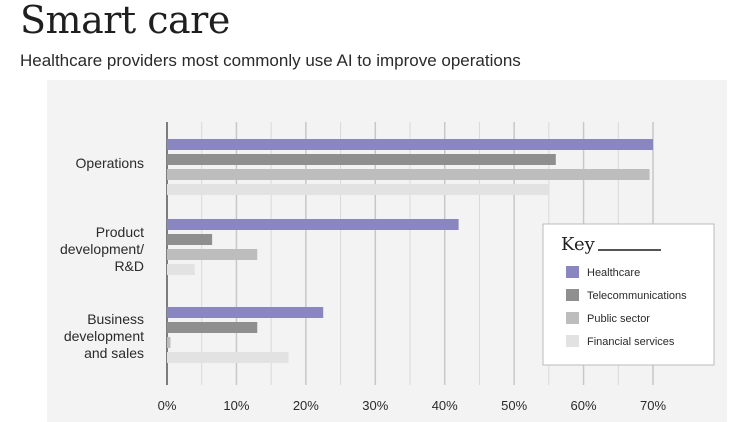 The width and height of the screenshot is (750, 422). Describe the element at coordinates (115, 319) in the screenshot. I see `category-label-line: Business` at that location.